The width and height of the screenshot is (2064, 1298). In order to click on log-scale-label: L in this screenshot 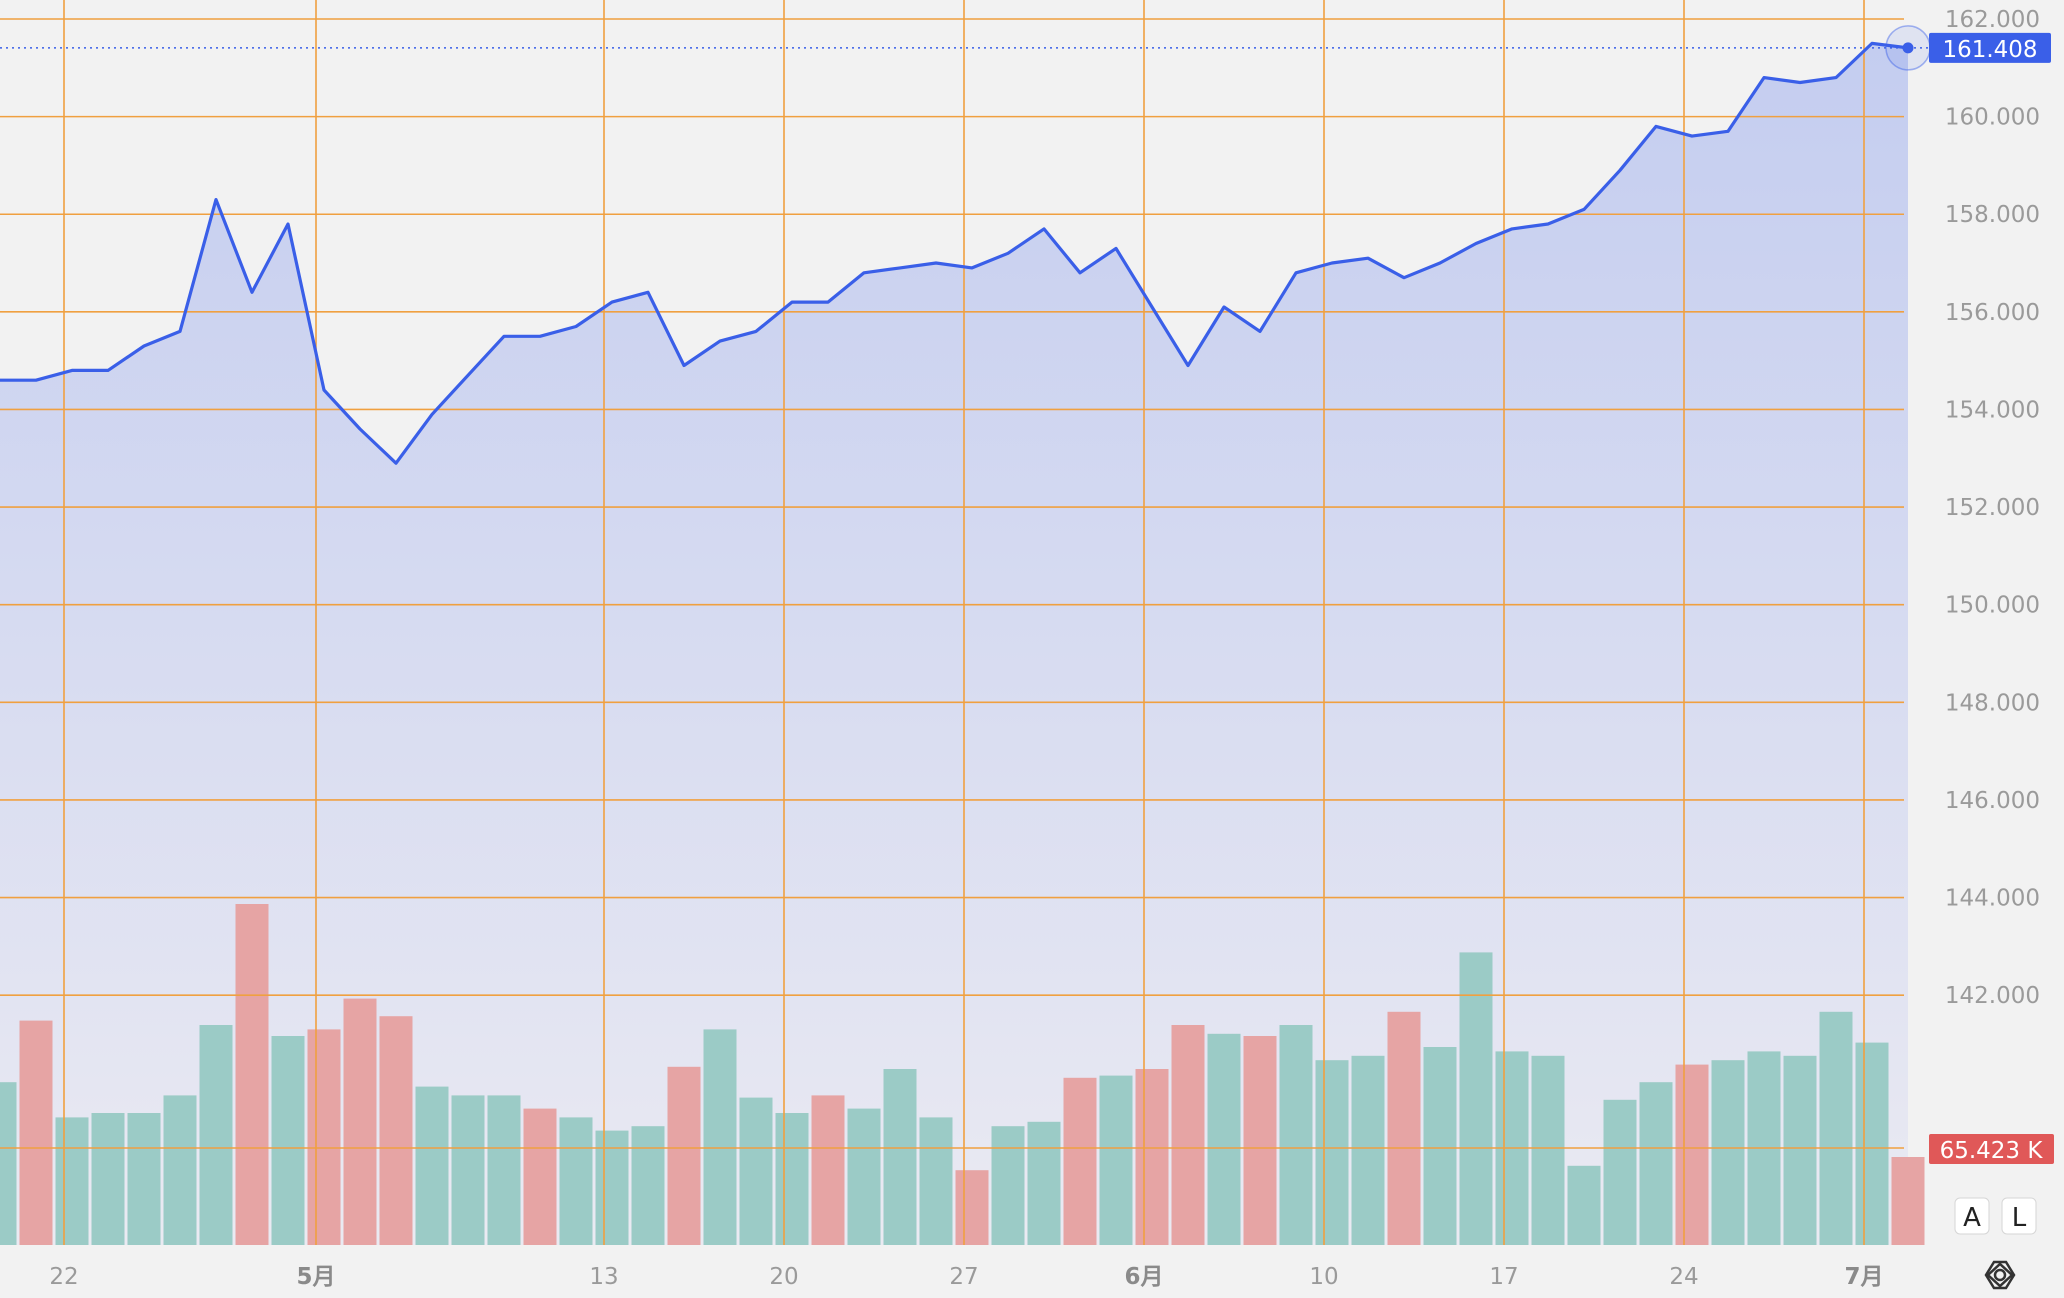, I will do `click(2019, 1218)`.